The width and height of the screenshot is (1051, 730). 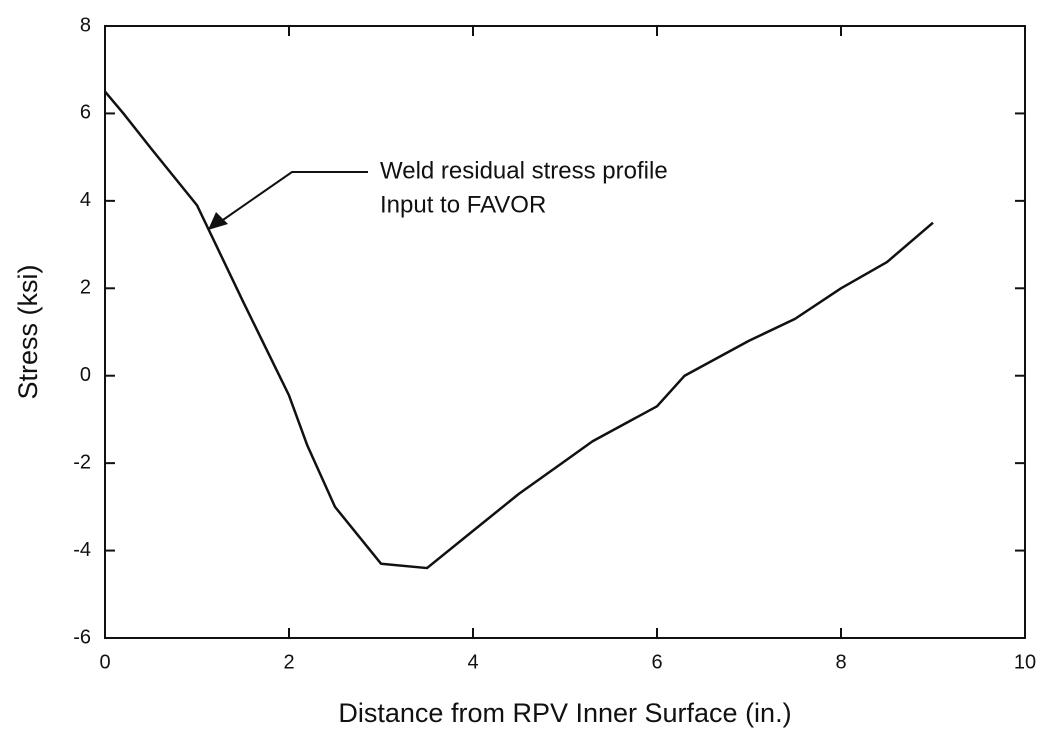 What do you see at coordinates (28, 332) in the screenshot?
I see `y-axis-label: Stress (ksi)` at bounding box center [28, 332].